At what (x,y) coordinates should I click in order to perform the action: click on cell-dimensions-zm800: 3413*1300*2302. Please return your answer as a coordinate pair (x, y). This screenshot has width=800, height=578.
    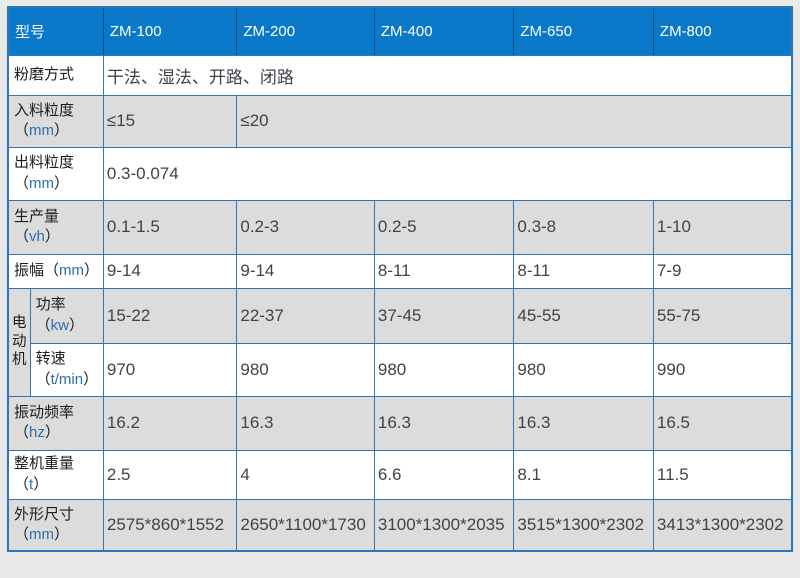
    Looking at the image, I should click on (722, 525).